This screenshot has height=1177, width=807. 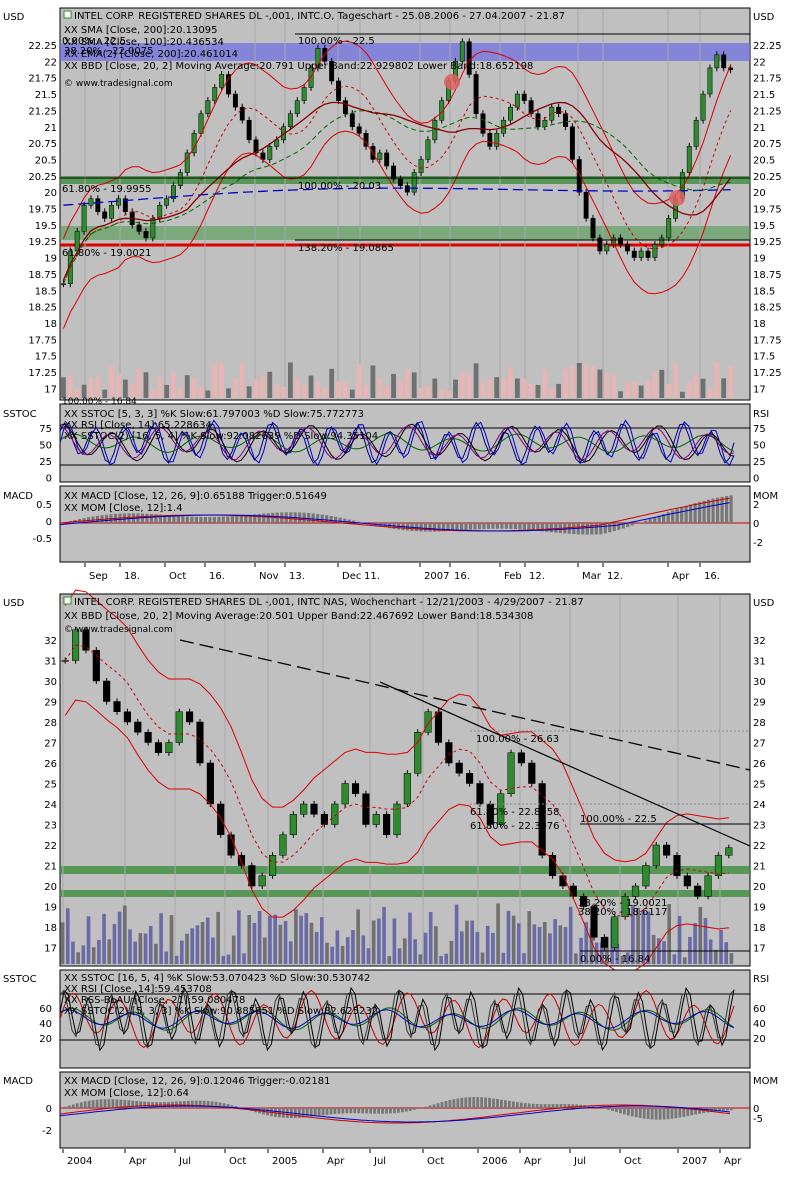 What do you see at coordinates (759, 193) in the screenshot?
I see `y-tick-right: 20` at bounding box center [759, 193].